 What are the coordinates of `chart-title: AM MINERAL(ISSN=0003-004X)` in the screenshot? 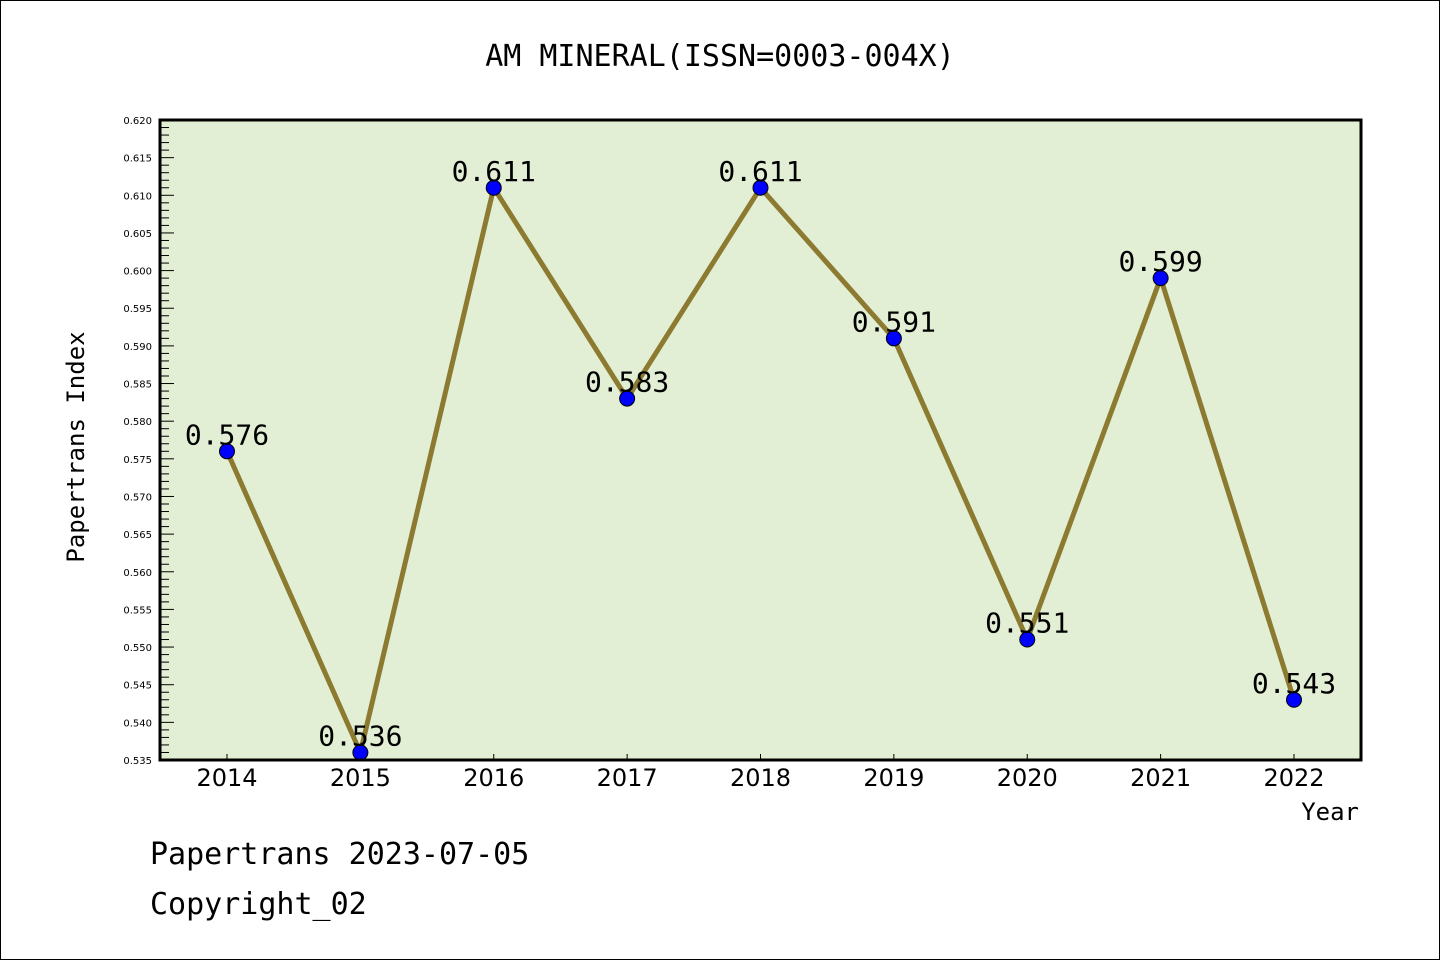 It's located at (720, 56).